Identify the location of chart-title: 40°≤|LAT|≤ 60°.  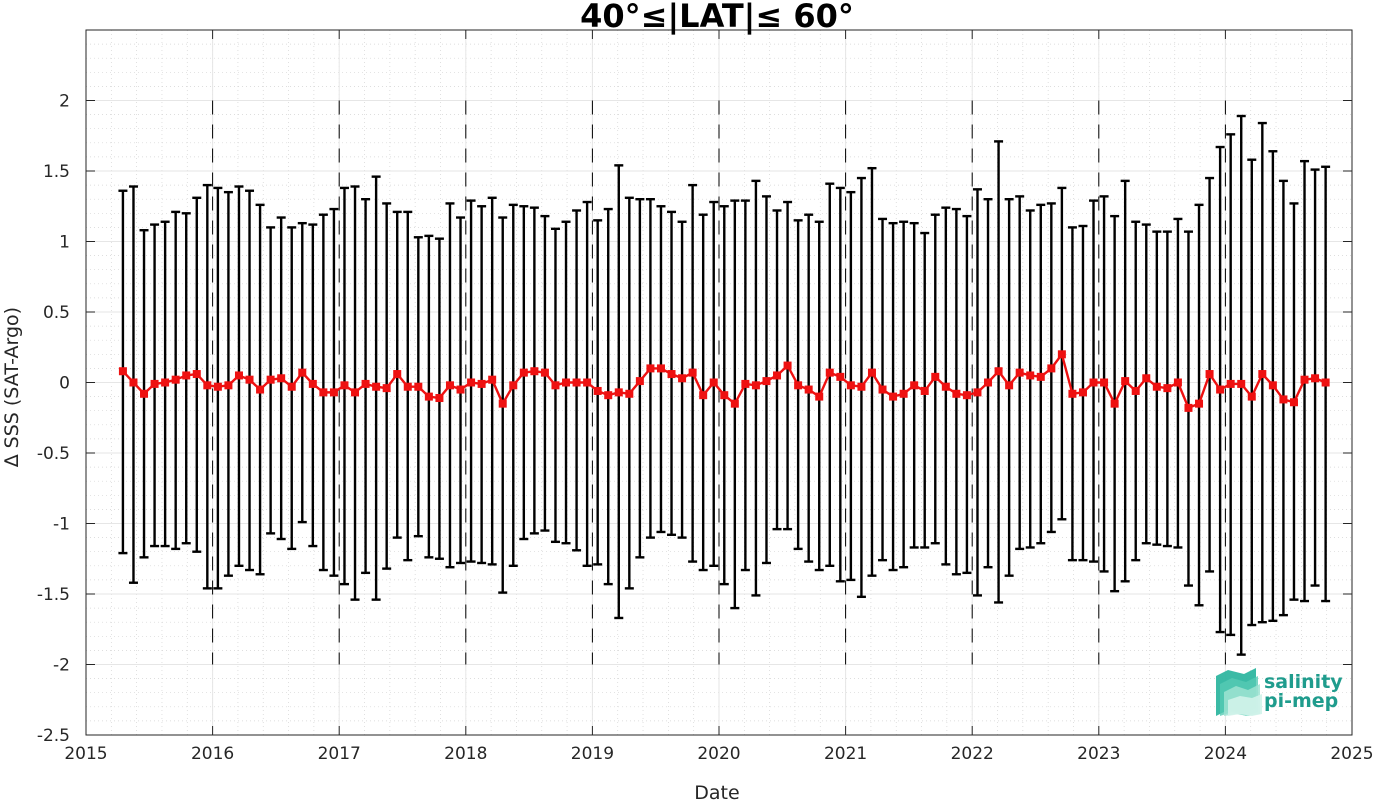
(717, 18).